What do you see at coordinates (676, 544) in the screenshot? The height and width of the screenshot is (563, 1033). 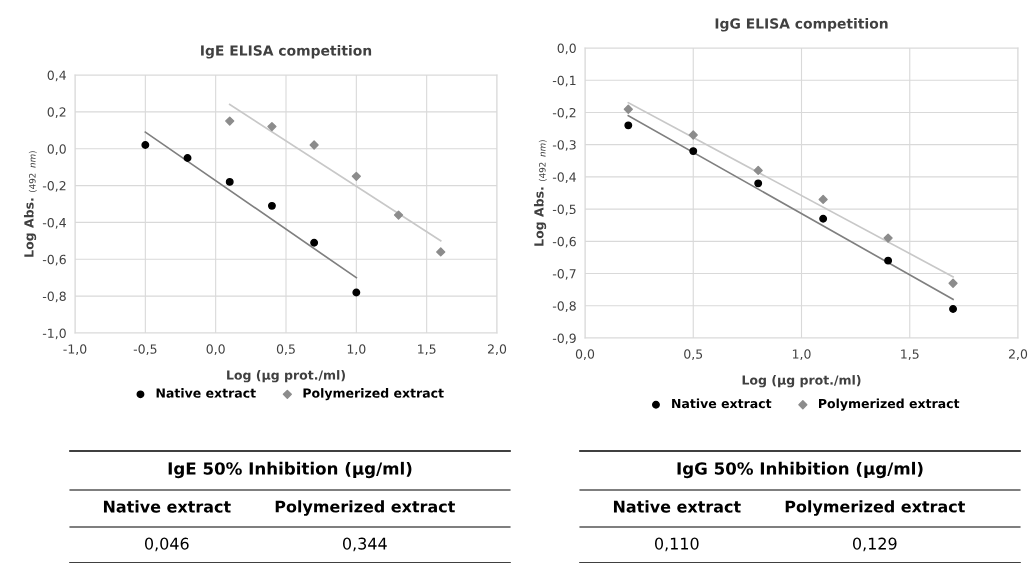 I see `text: 0,110` at bounding box center [676, 544].